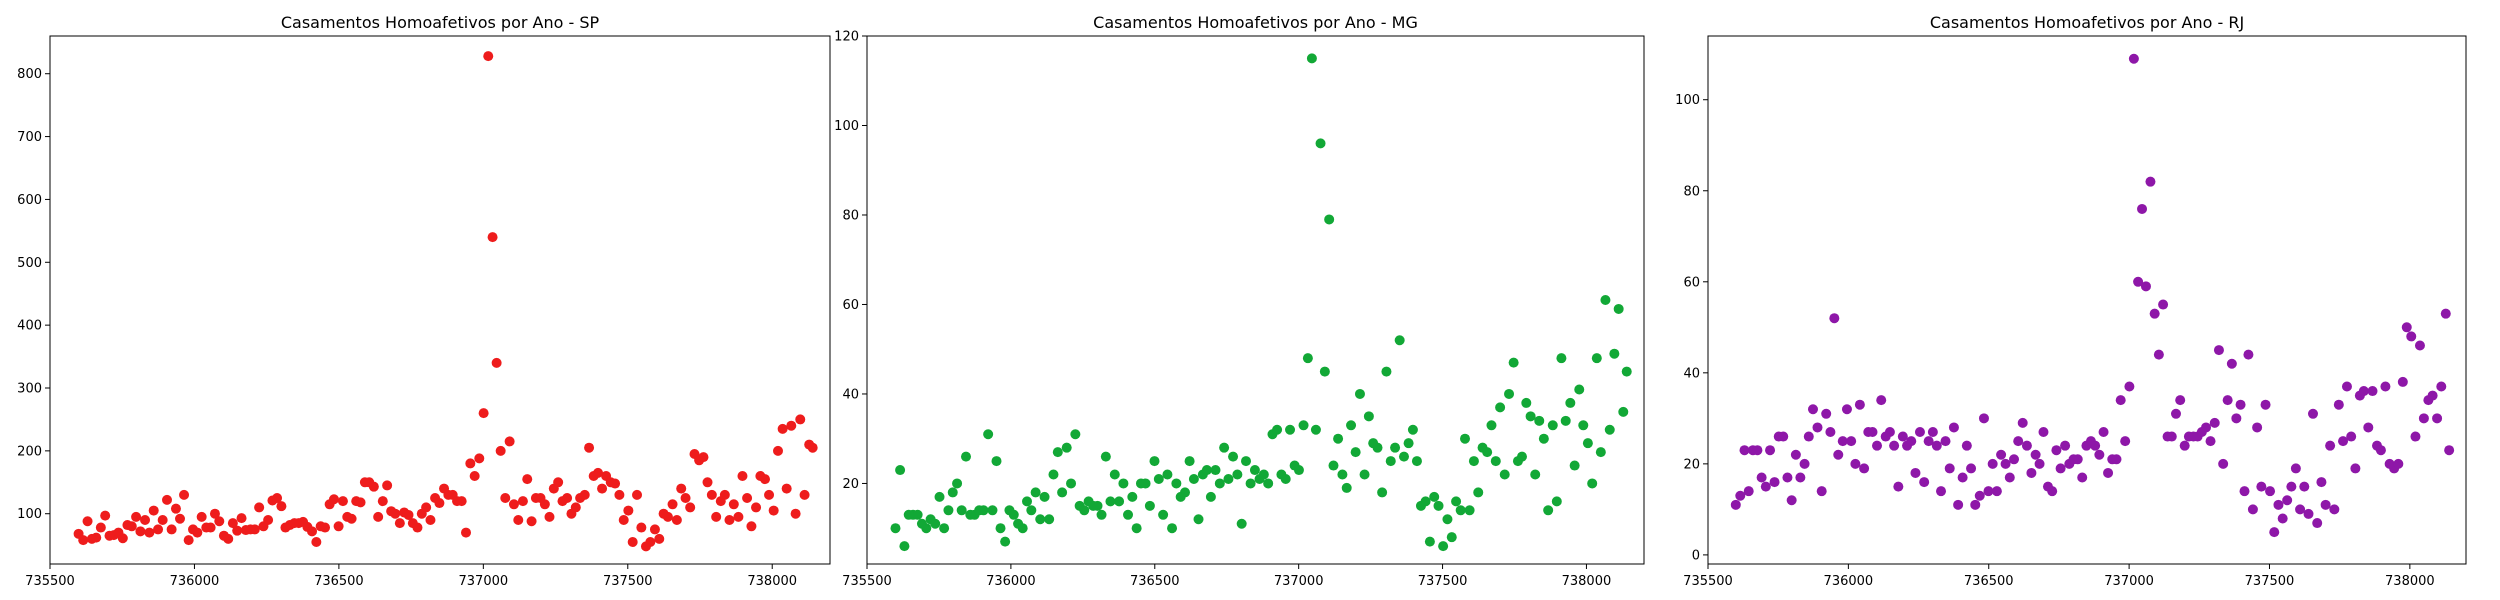 The image size is (2500, 600). Describe the element at coordinates (440, 22) in the screenshot. I see `chart-title-sp: Casamentos Homoafetivos por Ano - SP` at that location.